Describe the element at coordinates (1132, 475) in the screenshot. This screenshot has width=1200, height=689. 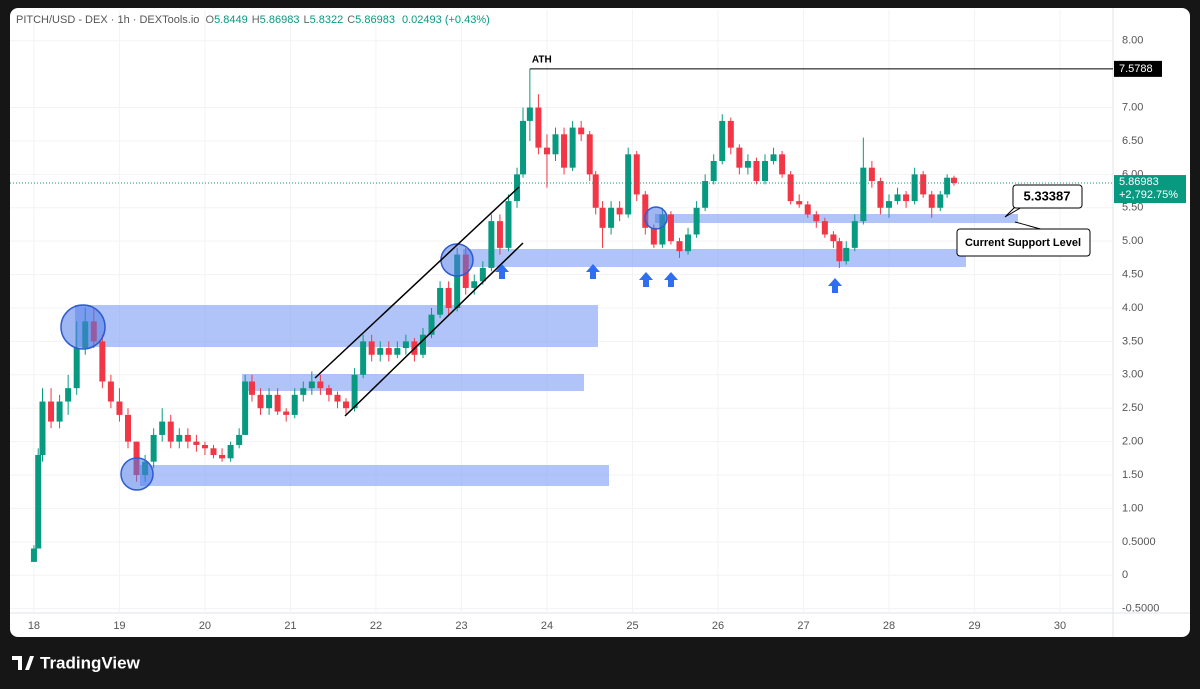
I see `y-tick-label: 1.50` at that location.